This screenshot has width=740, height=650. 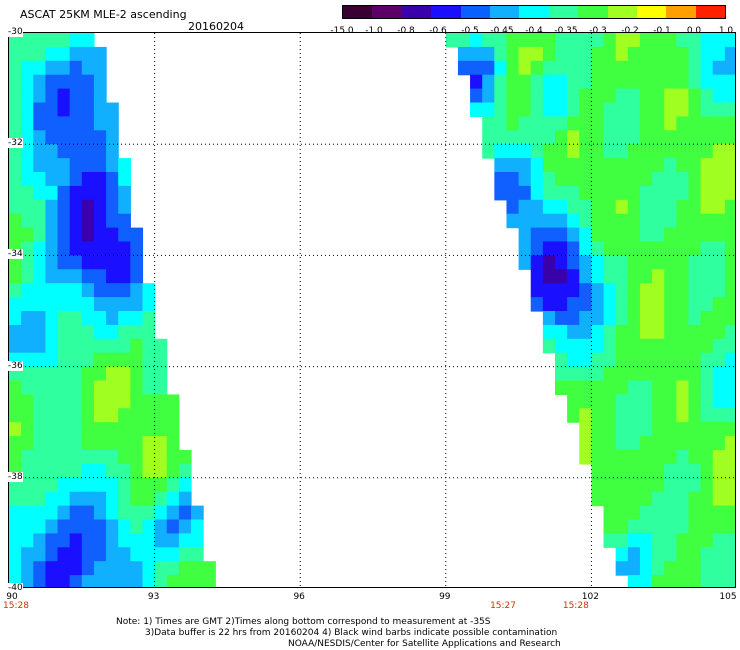 What do you see at coordinates (566, 31) in the screenshot?
I see `colorbar-tick-label: -0.35` at bounding box center [566, 31].